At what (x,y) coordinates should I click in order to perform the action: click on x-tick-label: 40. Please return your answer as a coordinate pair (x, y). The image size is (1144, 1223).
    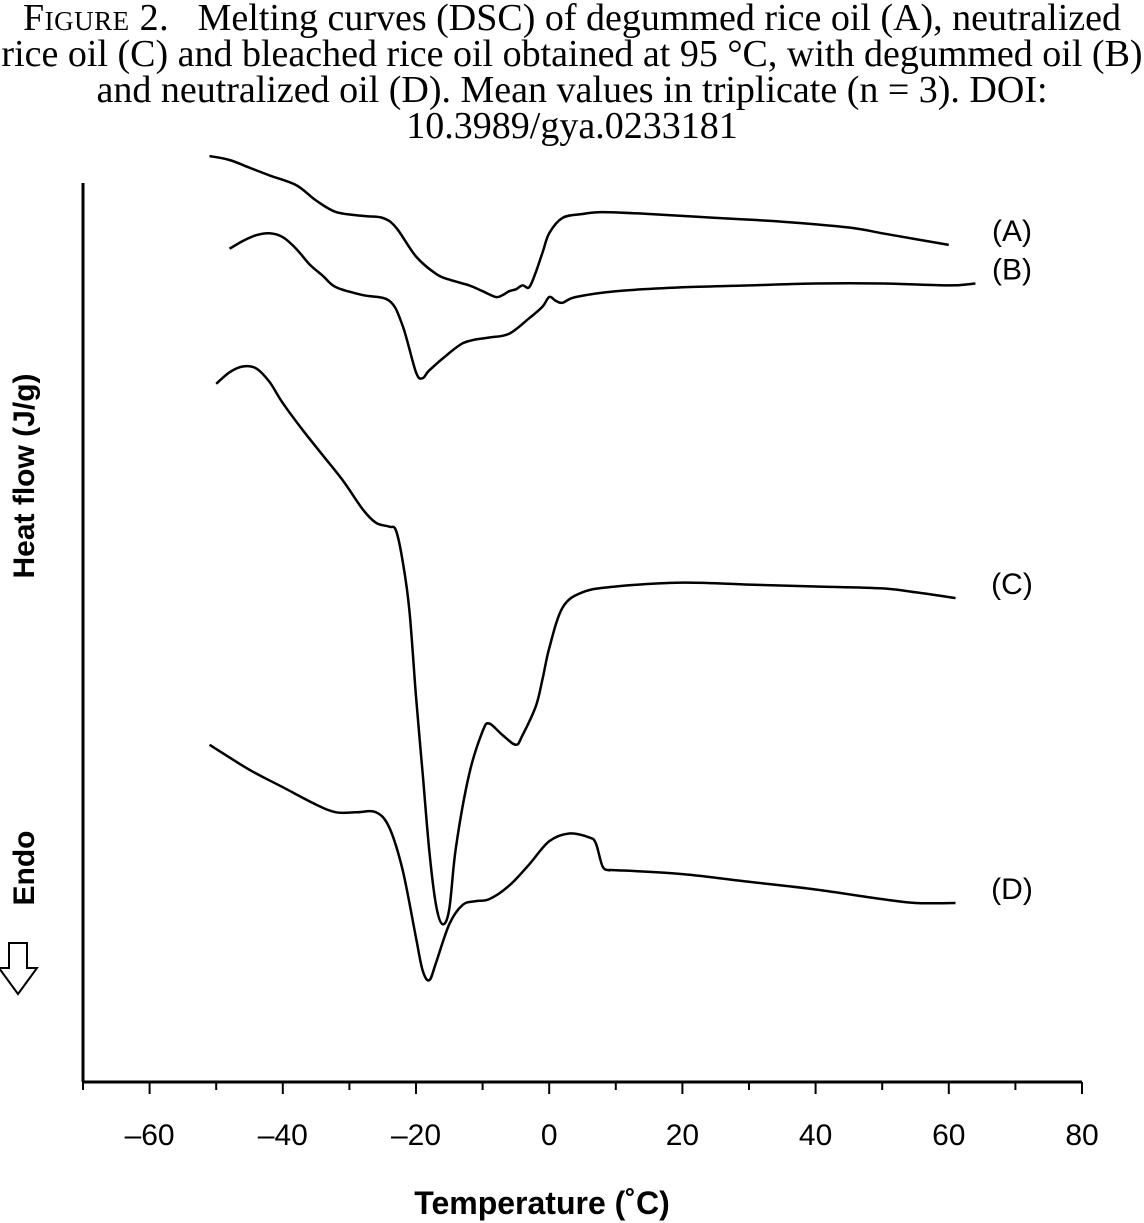
    Looking at the image, I should click on (815, 1135).